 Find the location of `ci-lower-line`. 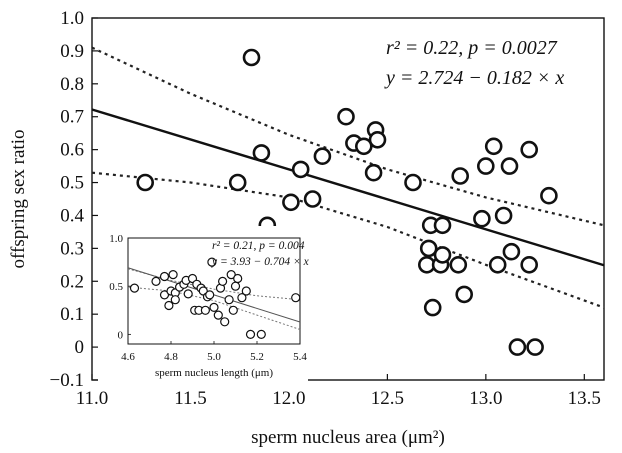

ci-lower-line is located at coordinates (214, 308).